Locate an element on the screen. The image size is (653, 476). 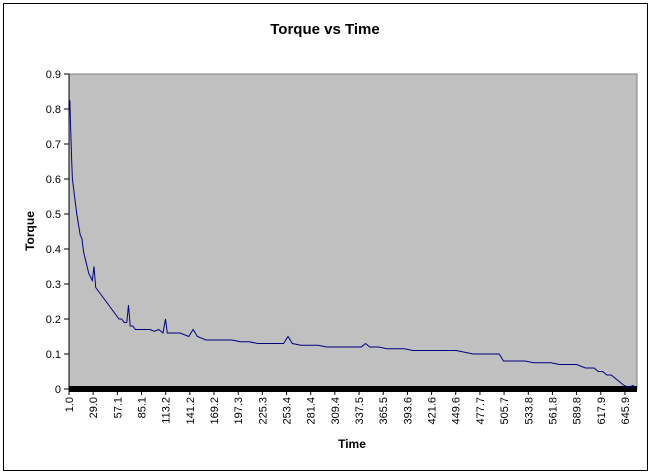
y-tick-label: 0.1 is located at coordinates (53, 355).